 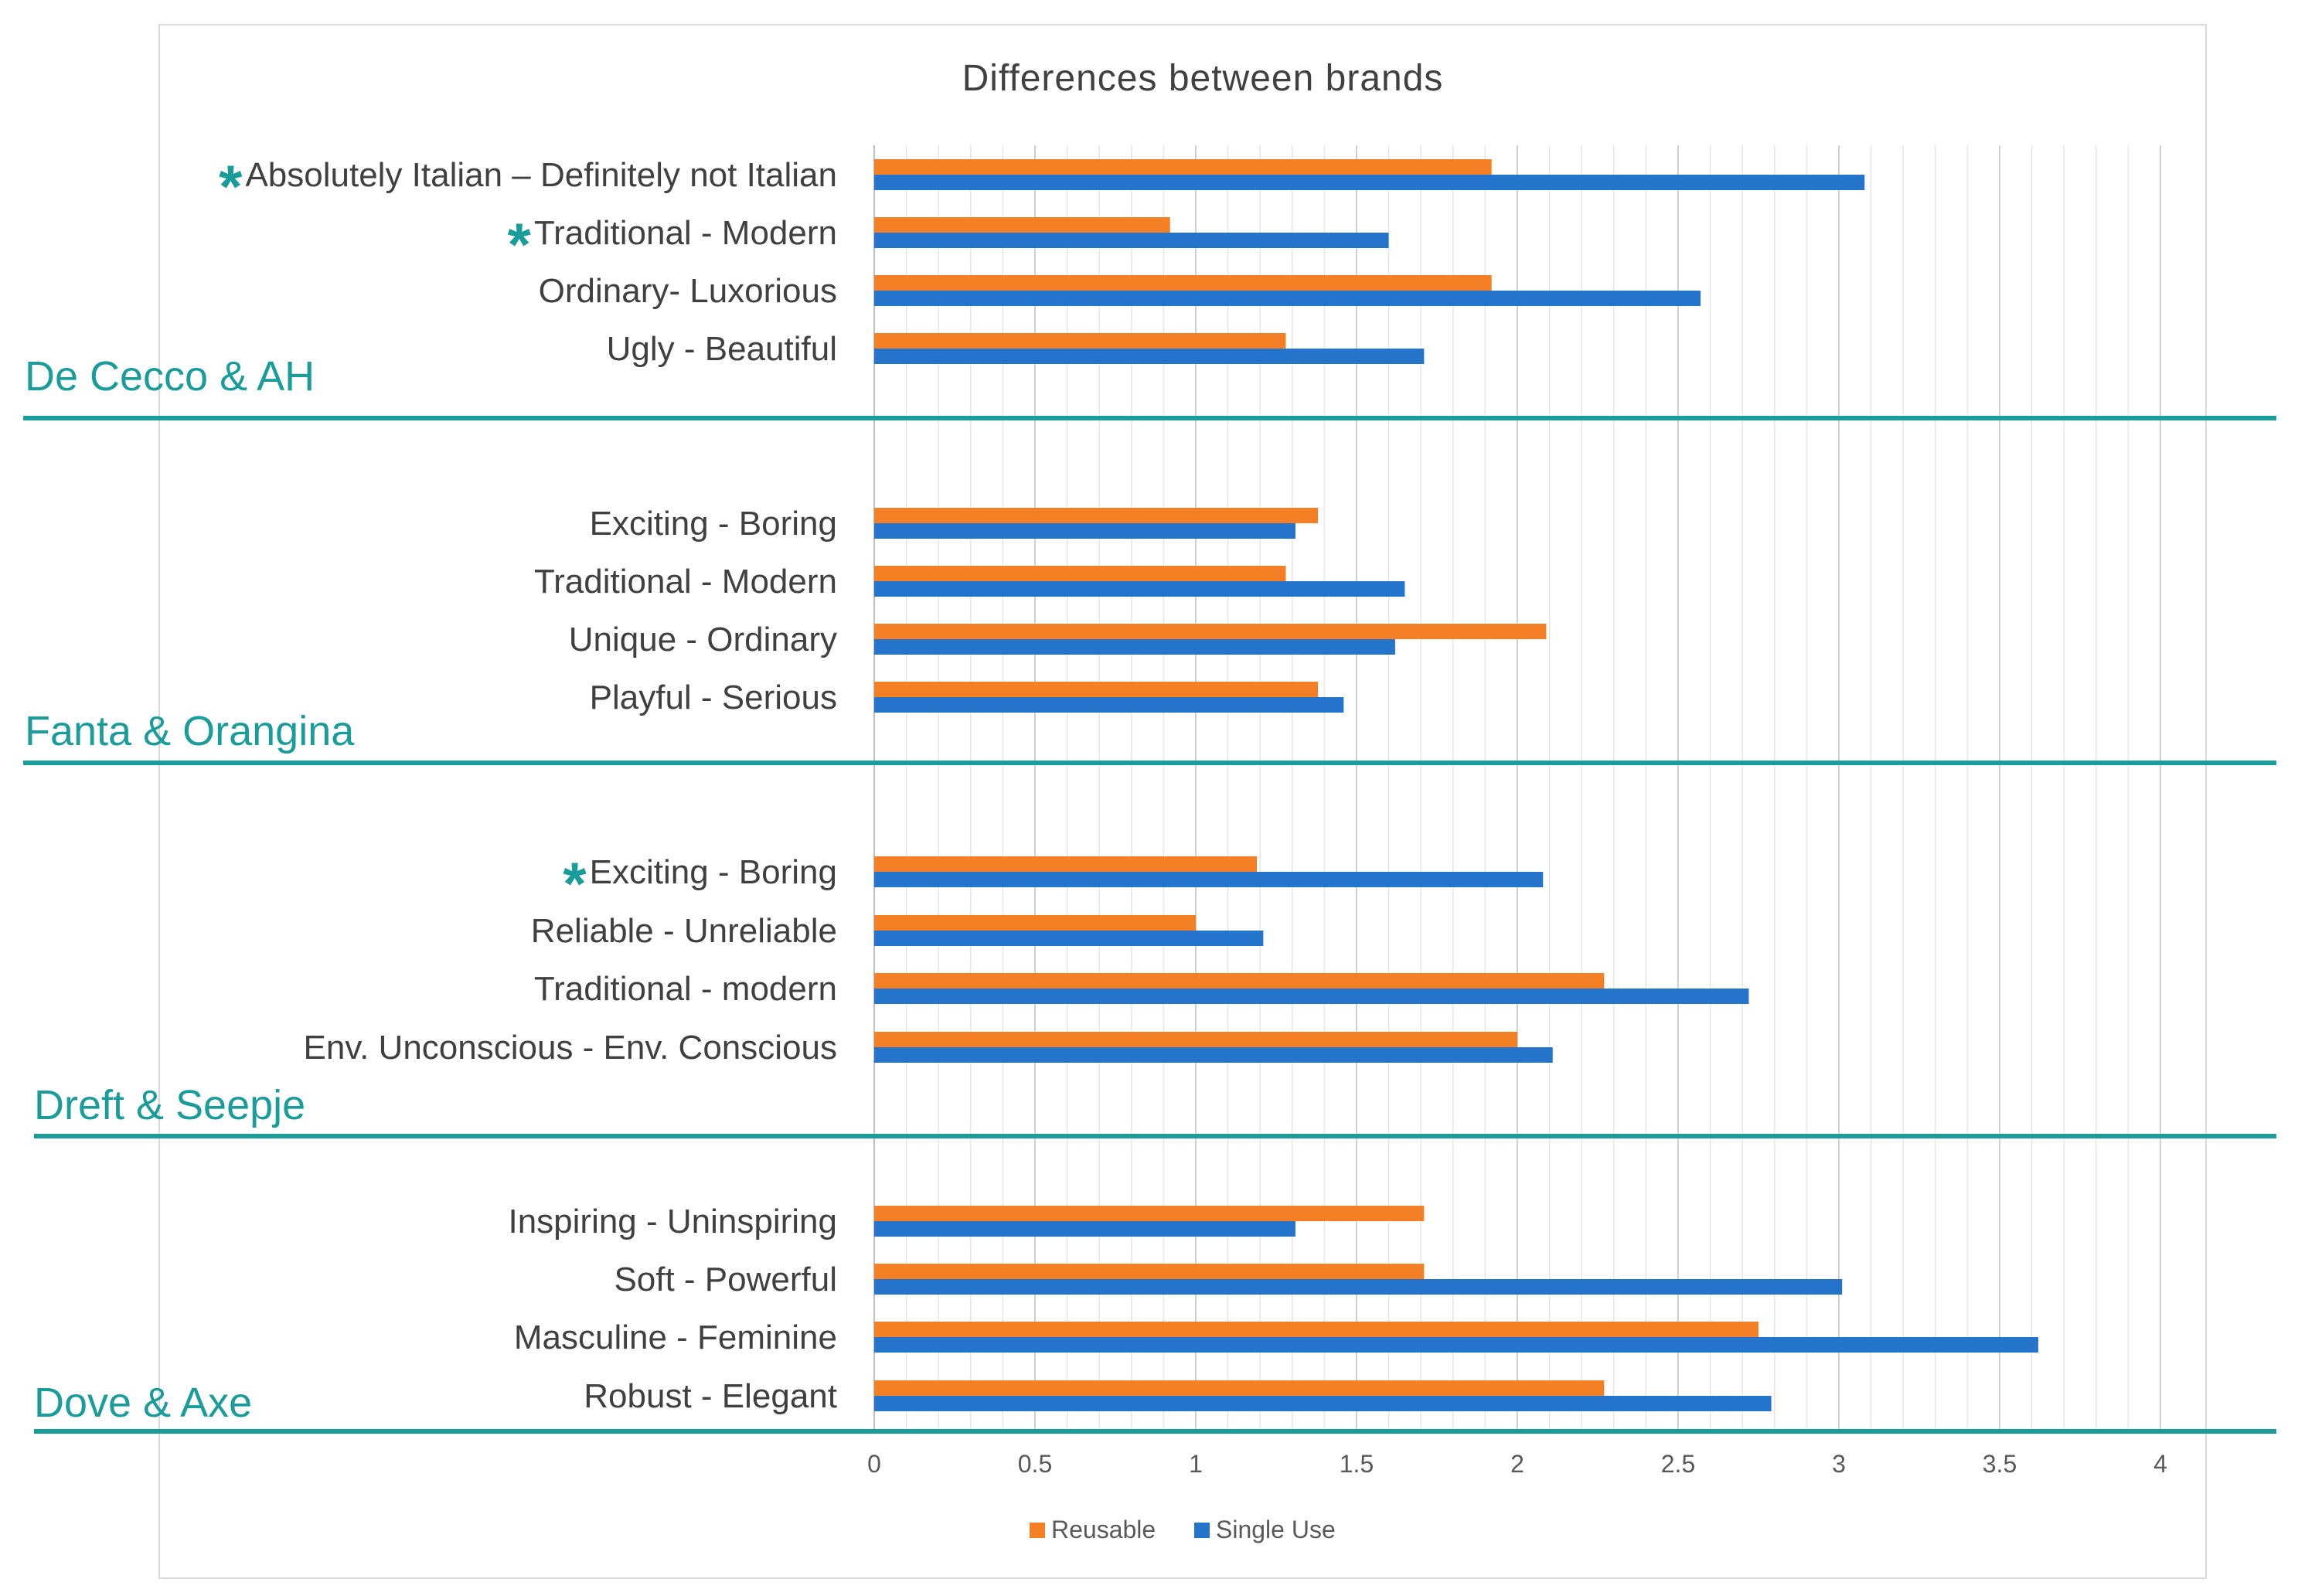 I want to click on category-label: Ugly - Beautiful, so click(x=722, y=349).